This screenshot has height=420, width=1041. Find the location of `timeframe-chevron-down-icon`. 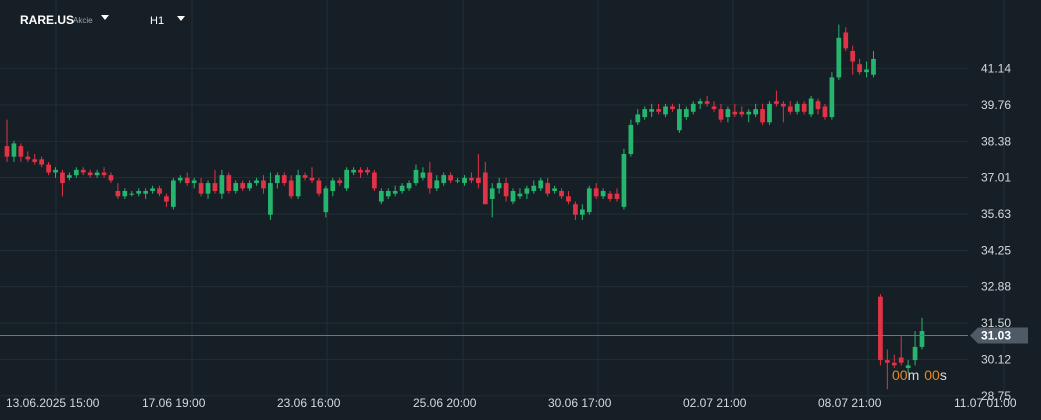

timeframe-chevron-down-icon is located at coordinates (181, 18).